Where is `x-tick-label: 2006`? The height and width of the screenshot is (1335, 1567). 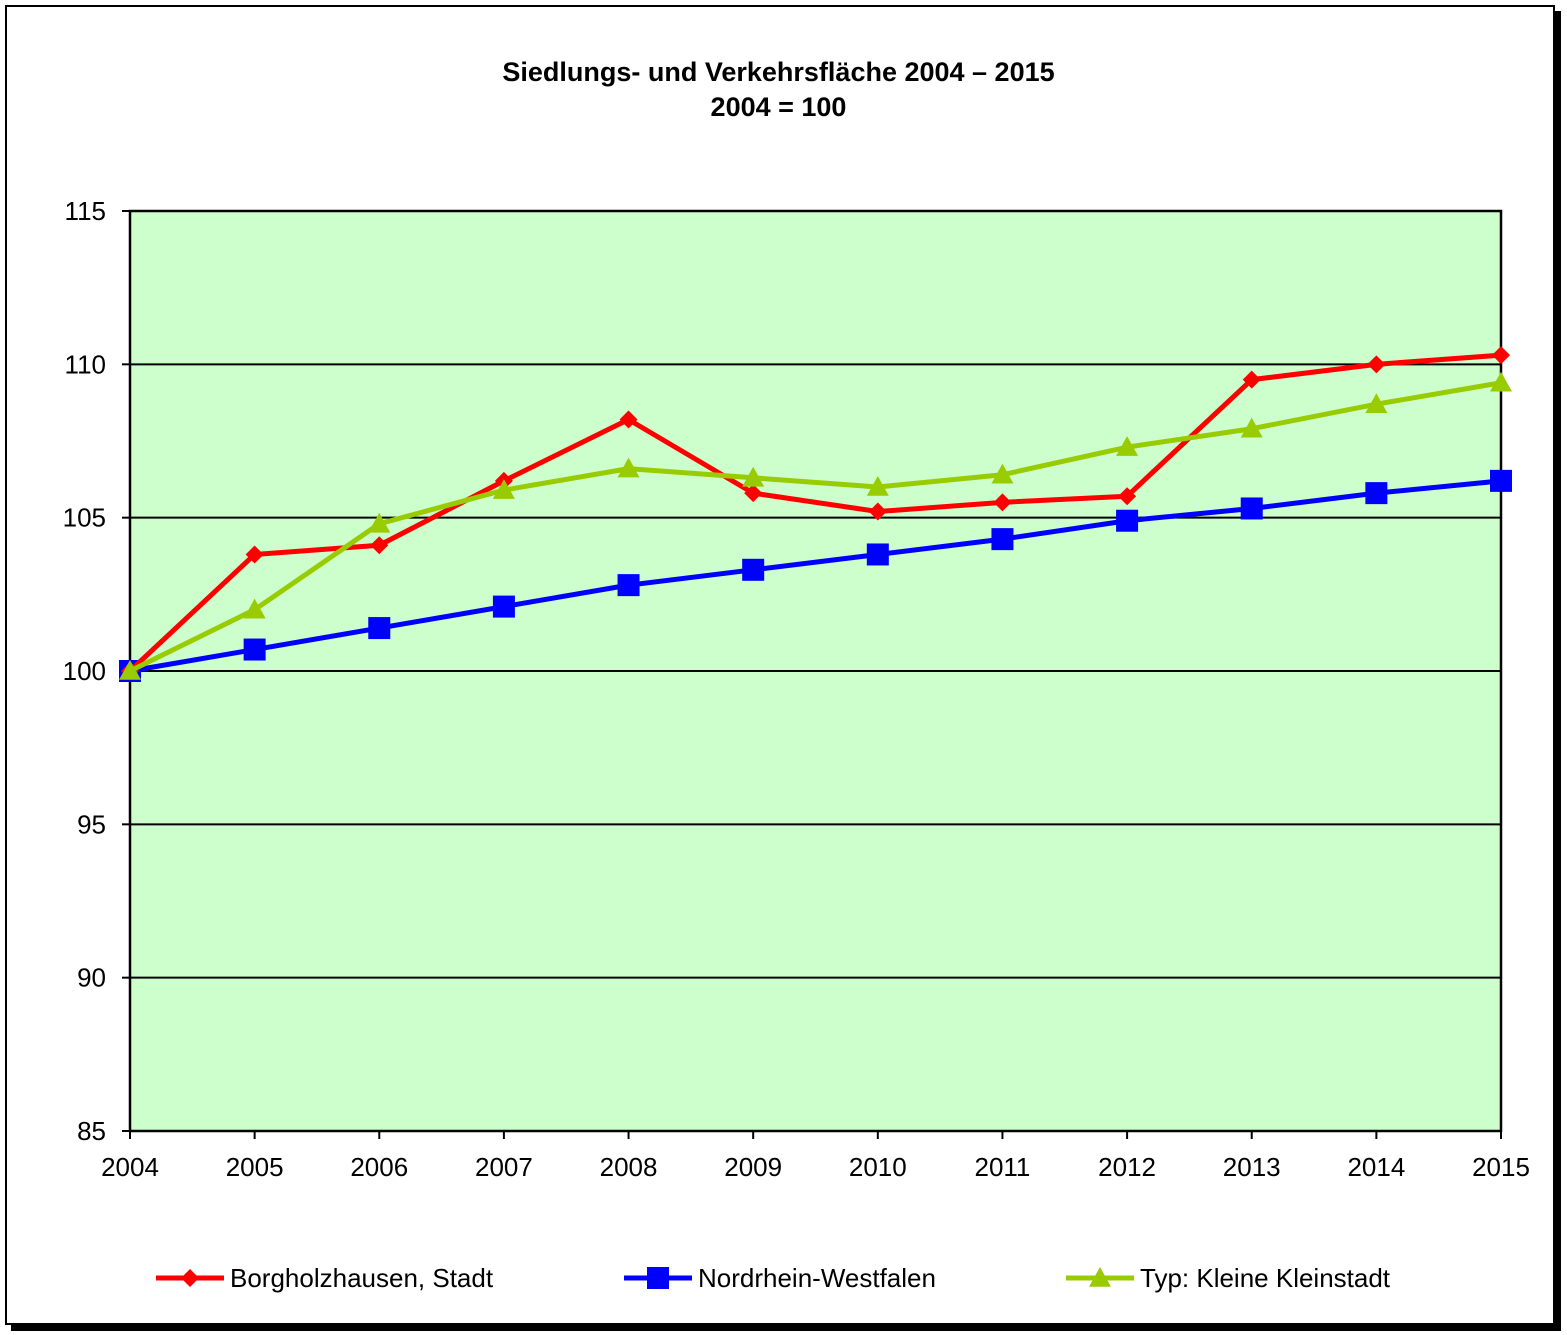
x-tick-label: 2006 is located at coordinates (379, 1167).